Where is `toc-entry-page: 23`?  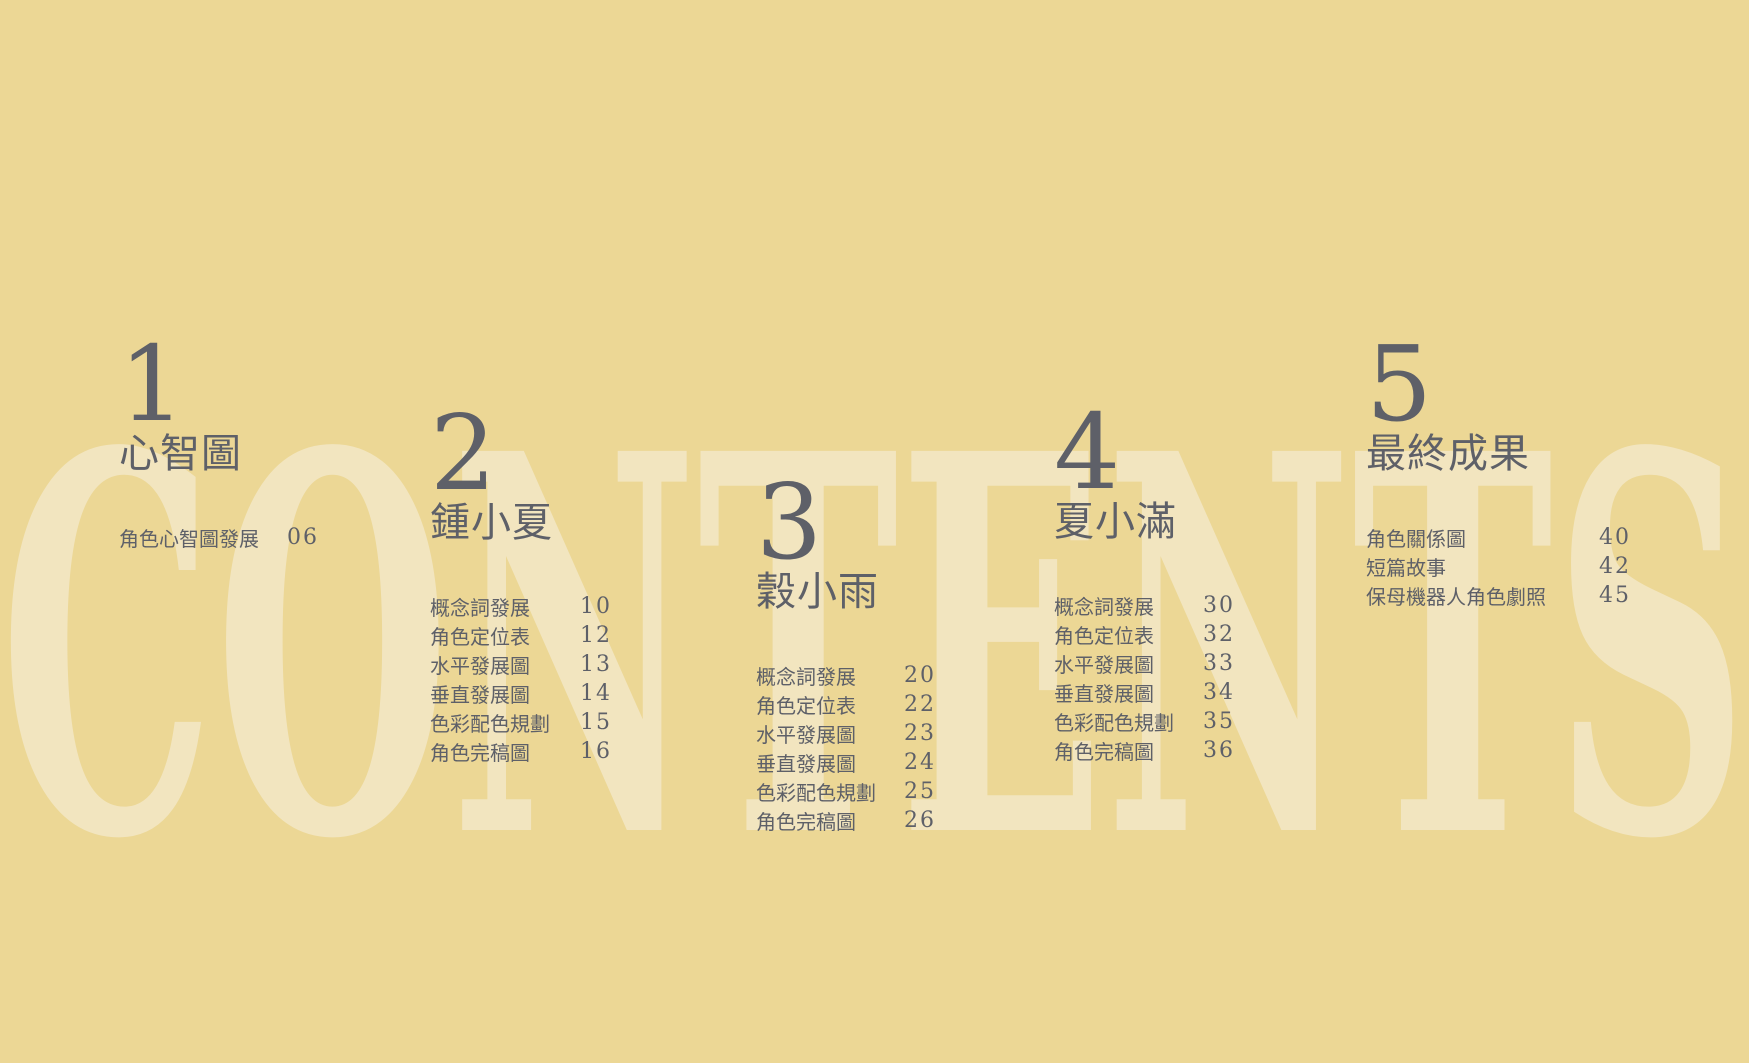
toc-entry-page: 23 is located at coordinates (920, 733).